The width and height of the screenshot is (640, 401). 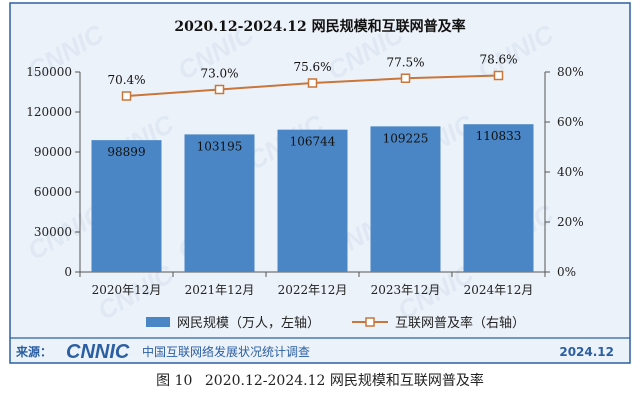 I want to click on right-tick-label: 60%, so click(x=570, y=122).